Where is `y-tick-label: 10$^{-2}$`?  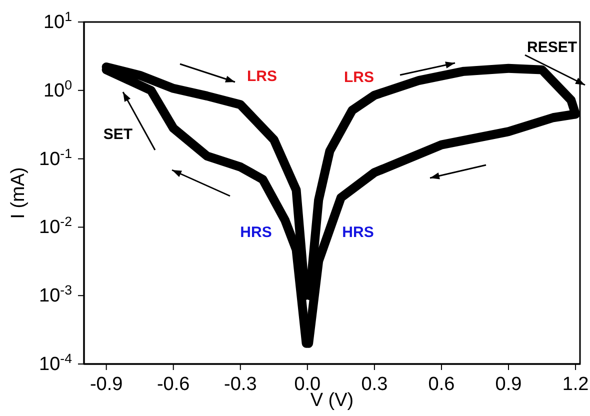
y-tick-label: 10$^{-2}$ is located at coordinates (55, 226).